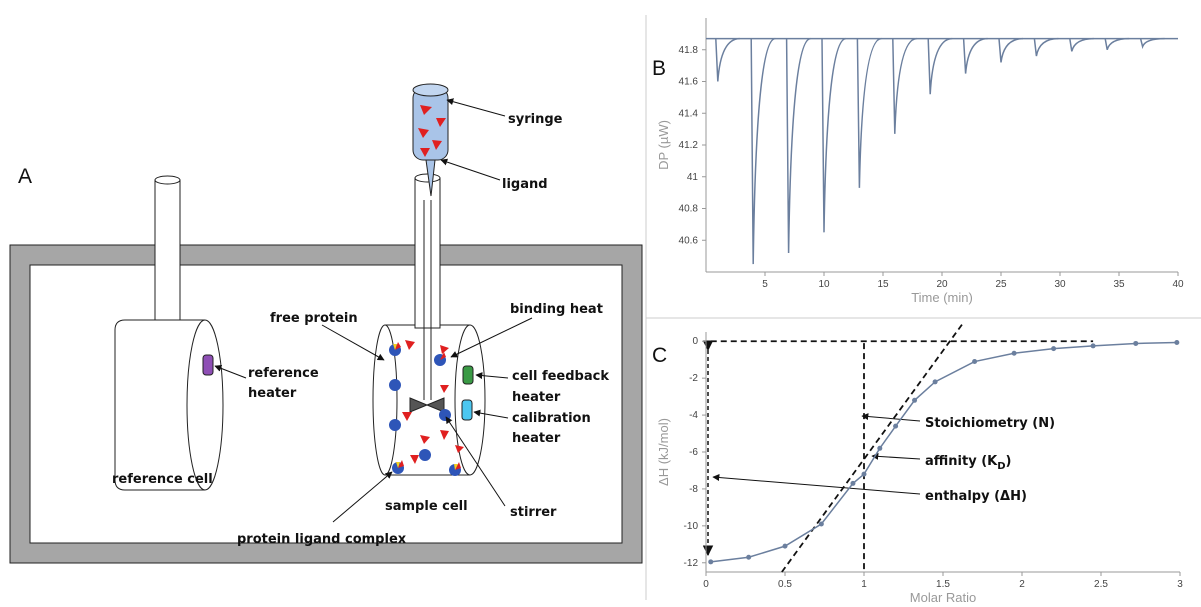  Describe the element at coordinates (1101, 584) in the screenshot. I see `x-tick-label: 2.5` at that location.